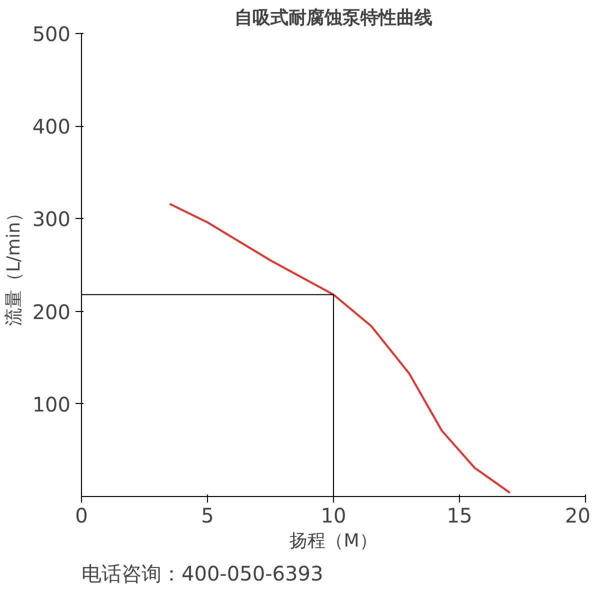  I want to click on y-tick-label: 400, so click(51, 126).